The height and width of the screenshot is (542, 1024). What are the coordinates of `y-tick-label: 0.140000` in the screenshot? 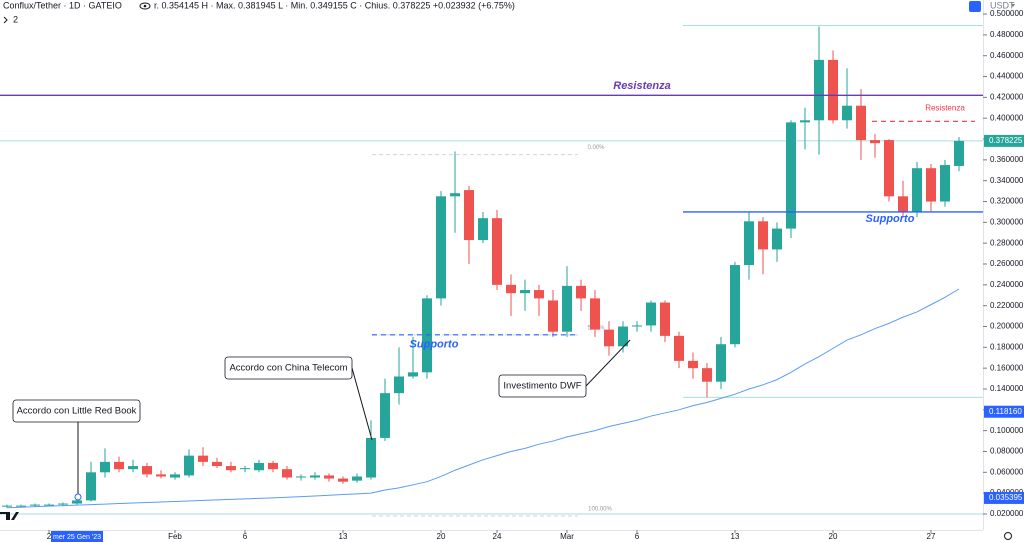 It's located at (1007, 388).